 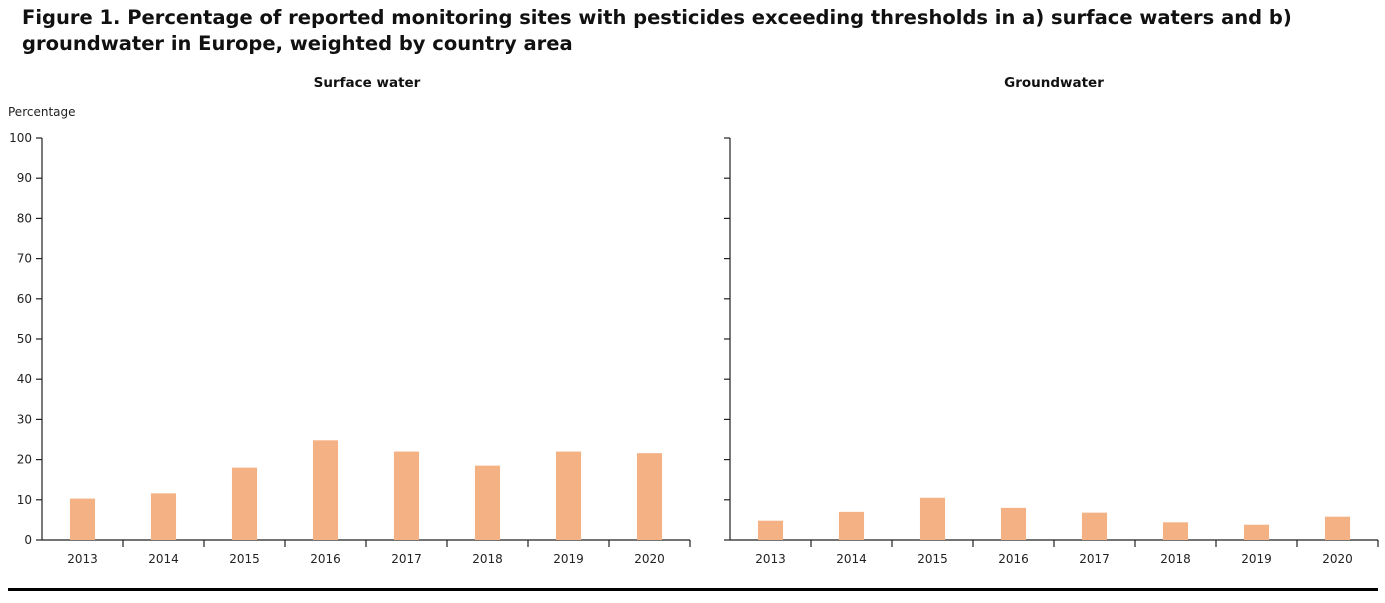 I want to click on surface-bar-2013, so click(x=82, y=519).